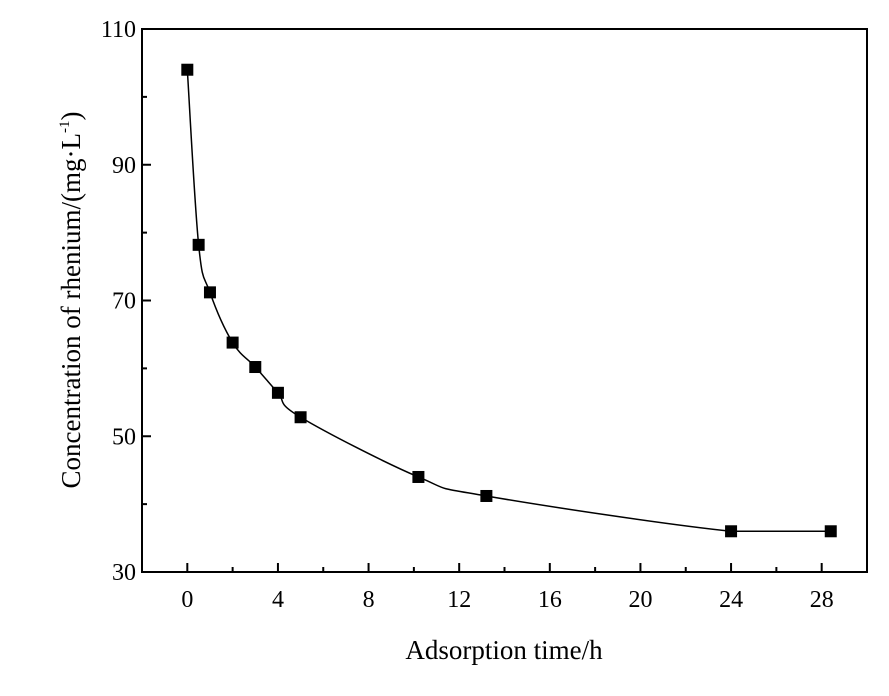  I want to click on y-tick-label: 50, so click(124, 437).